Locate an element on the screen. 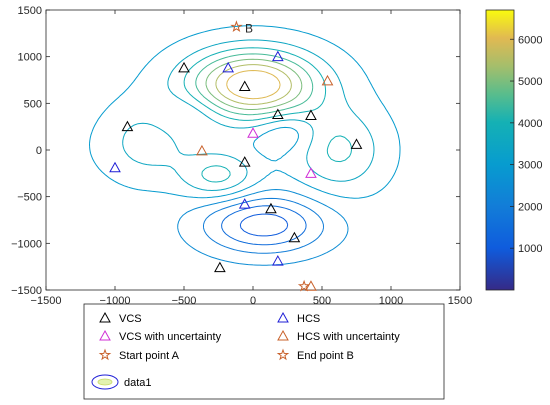 The image size is (550, 405). legend-contour-inner is located at coordinates (105, 382).